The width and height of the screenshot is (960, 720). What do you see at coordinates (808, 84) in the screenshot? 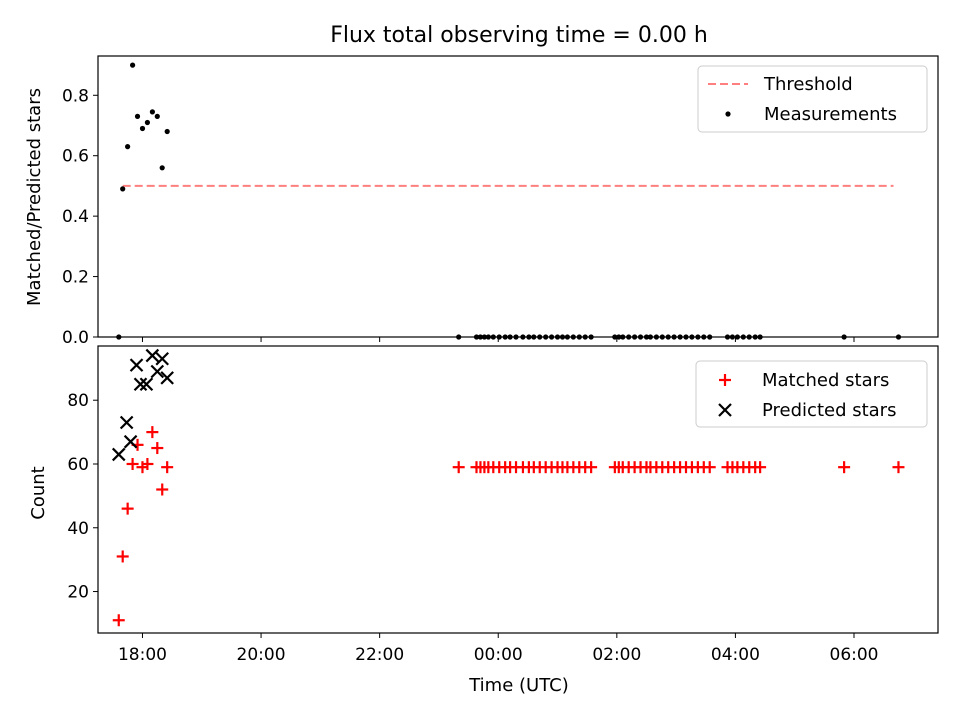
I see `legend-threshold: Threshold` at bounding box center [808, 84].